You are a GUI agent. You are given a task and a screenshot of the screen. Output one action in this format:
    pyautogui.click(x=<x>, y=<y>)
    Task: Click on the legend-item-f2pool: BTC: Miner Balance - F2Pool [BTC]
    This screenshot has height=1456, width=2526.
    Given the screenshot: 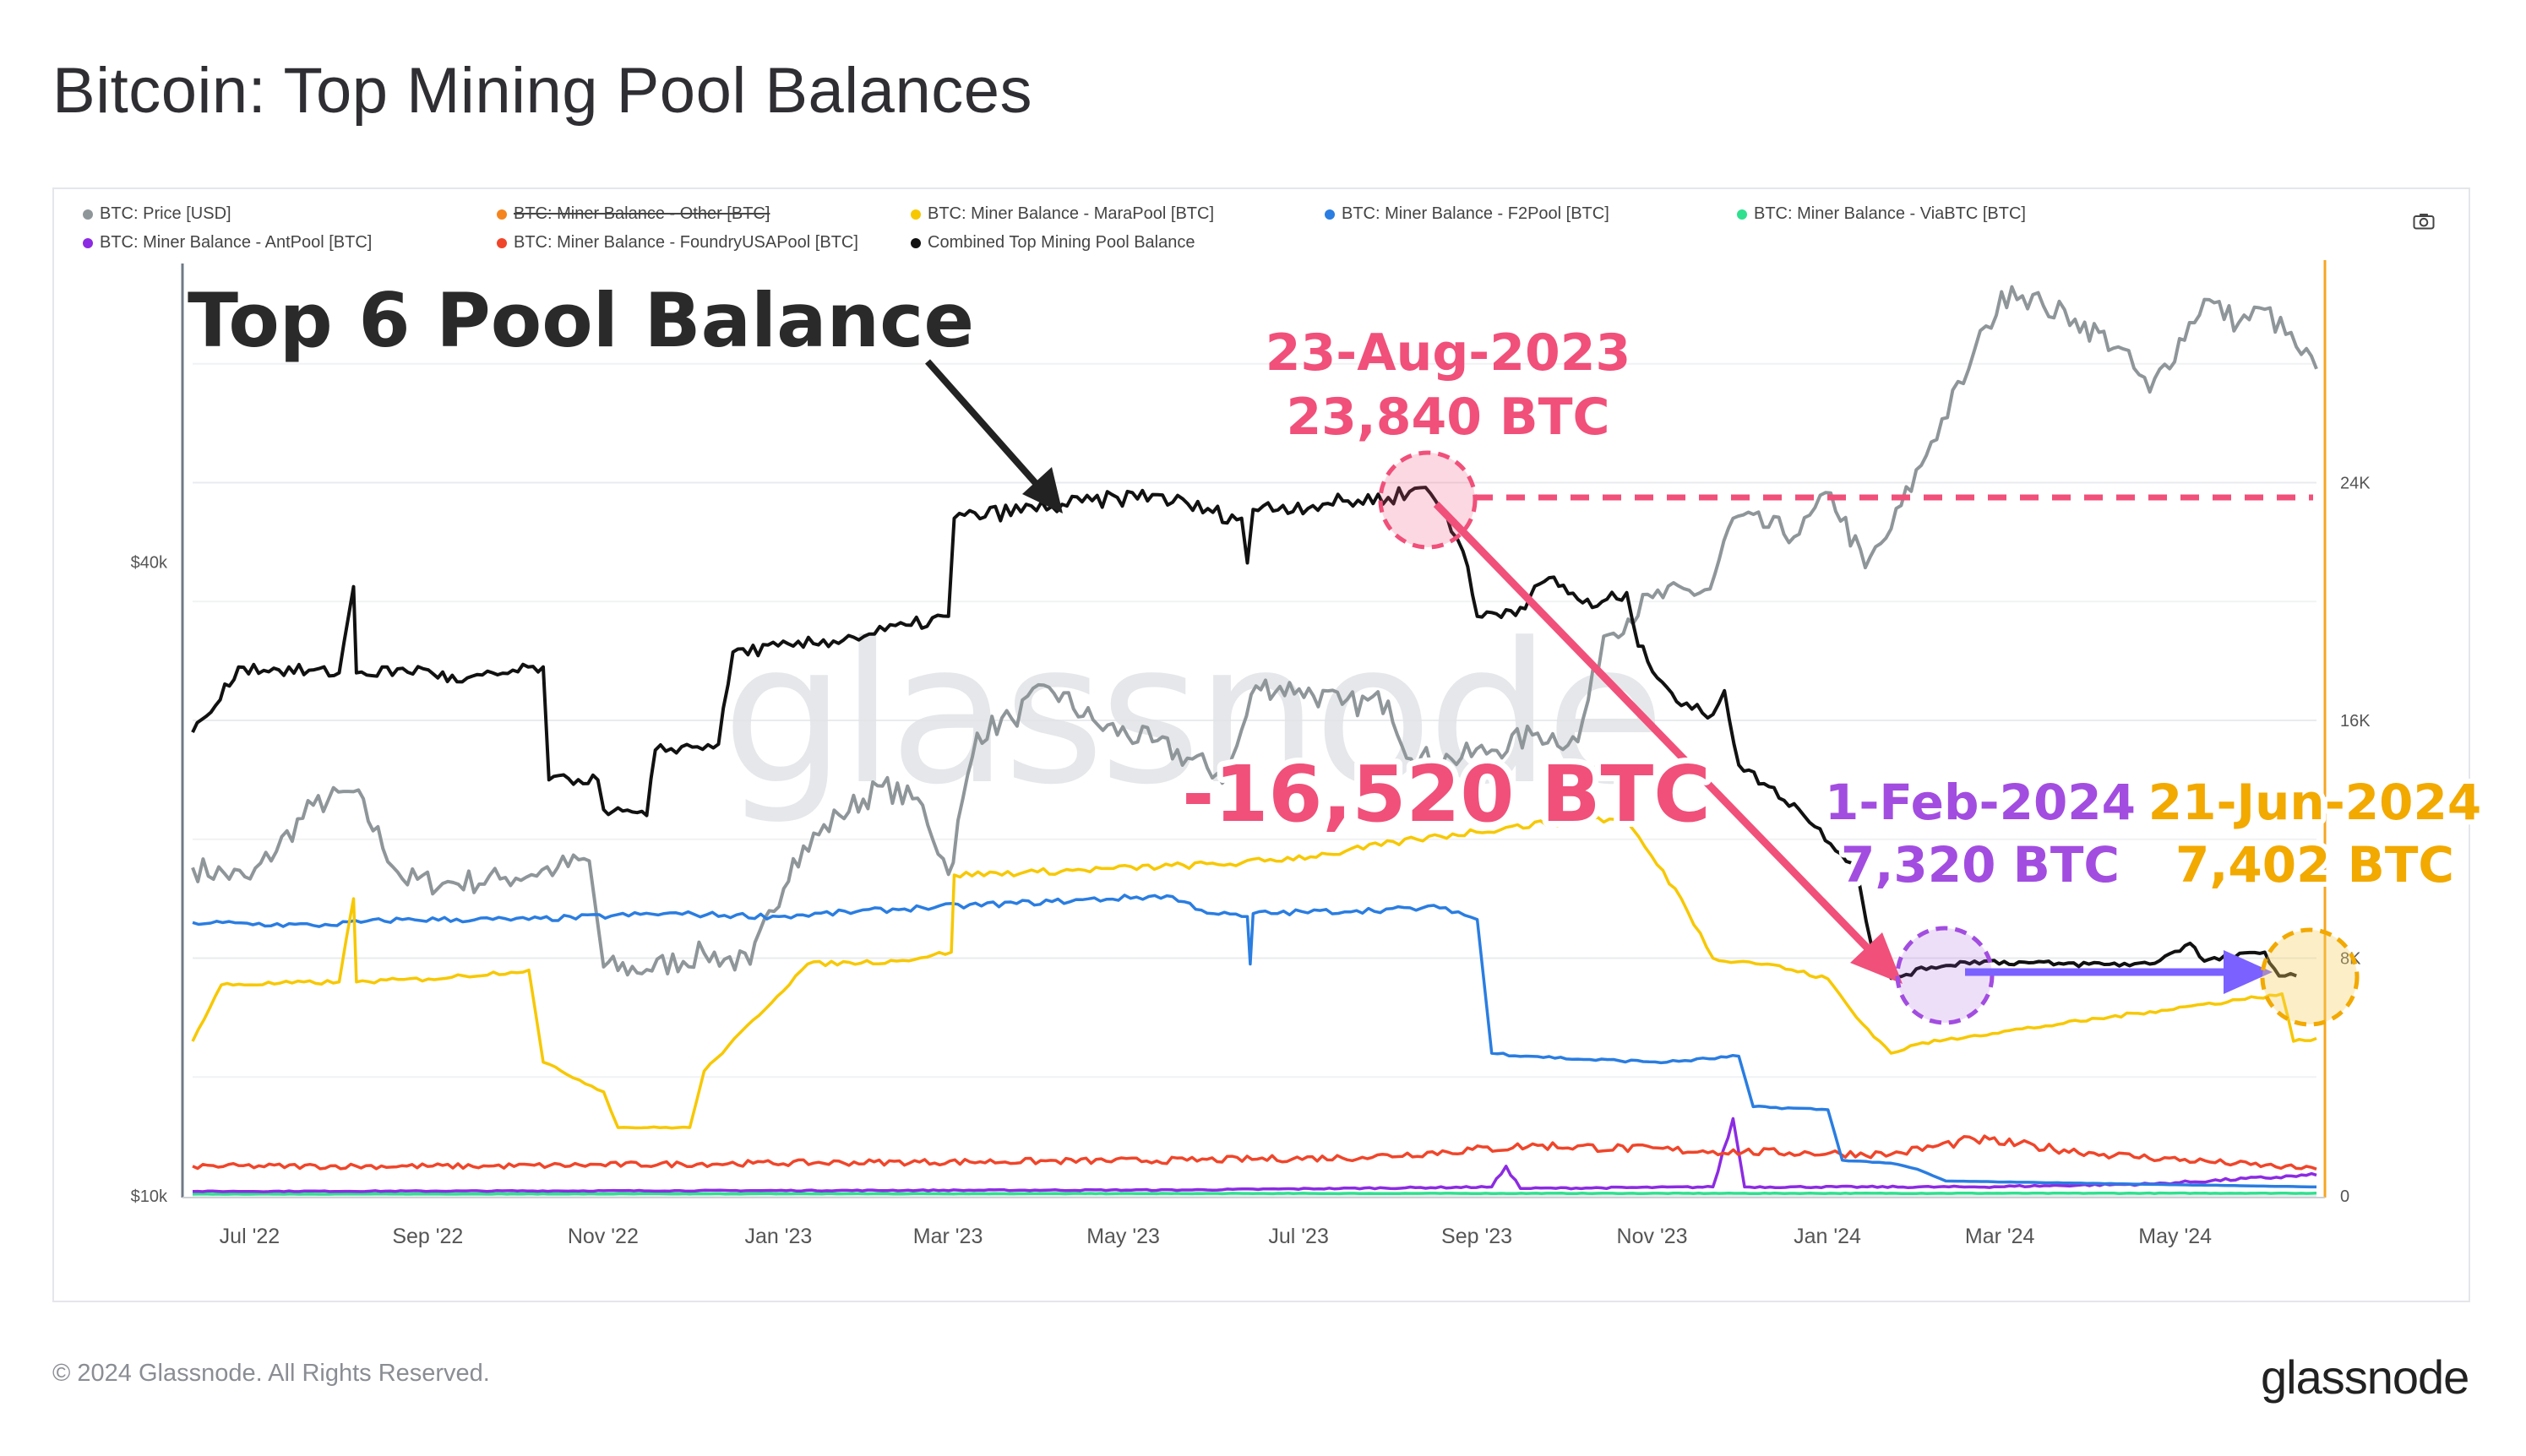 What is the action you would take?
    pyautogui.click(x=1467, y=214)
    